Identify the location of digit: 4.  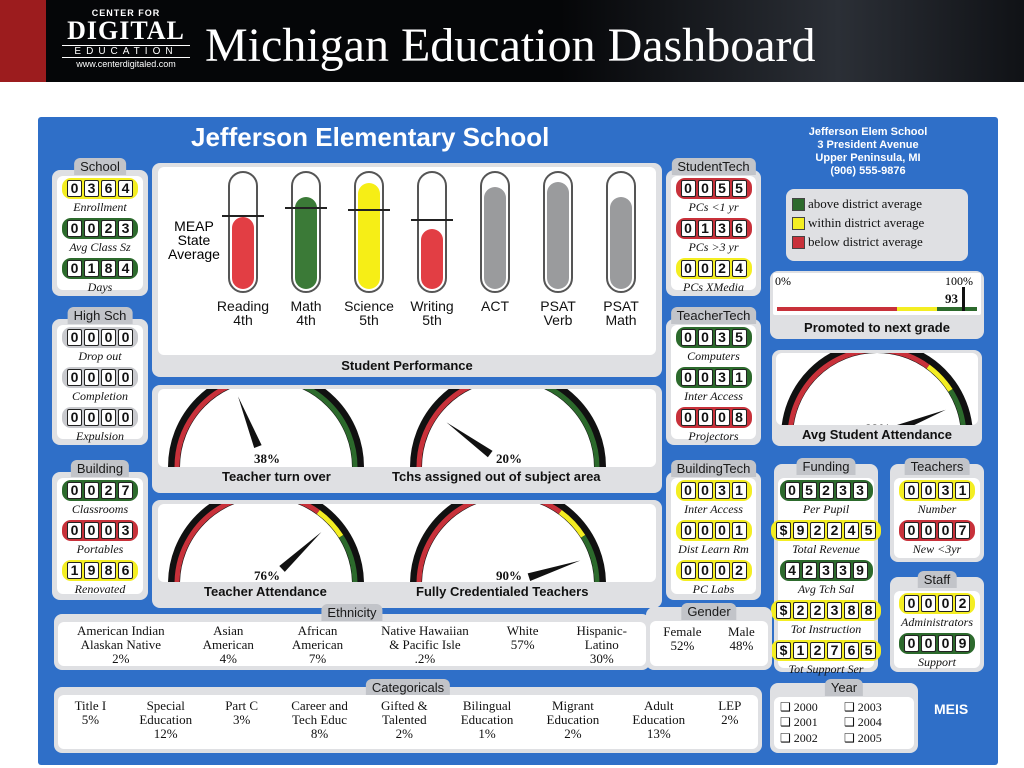
(792, 570).